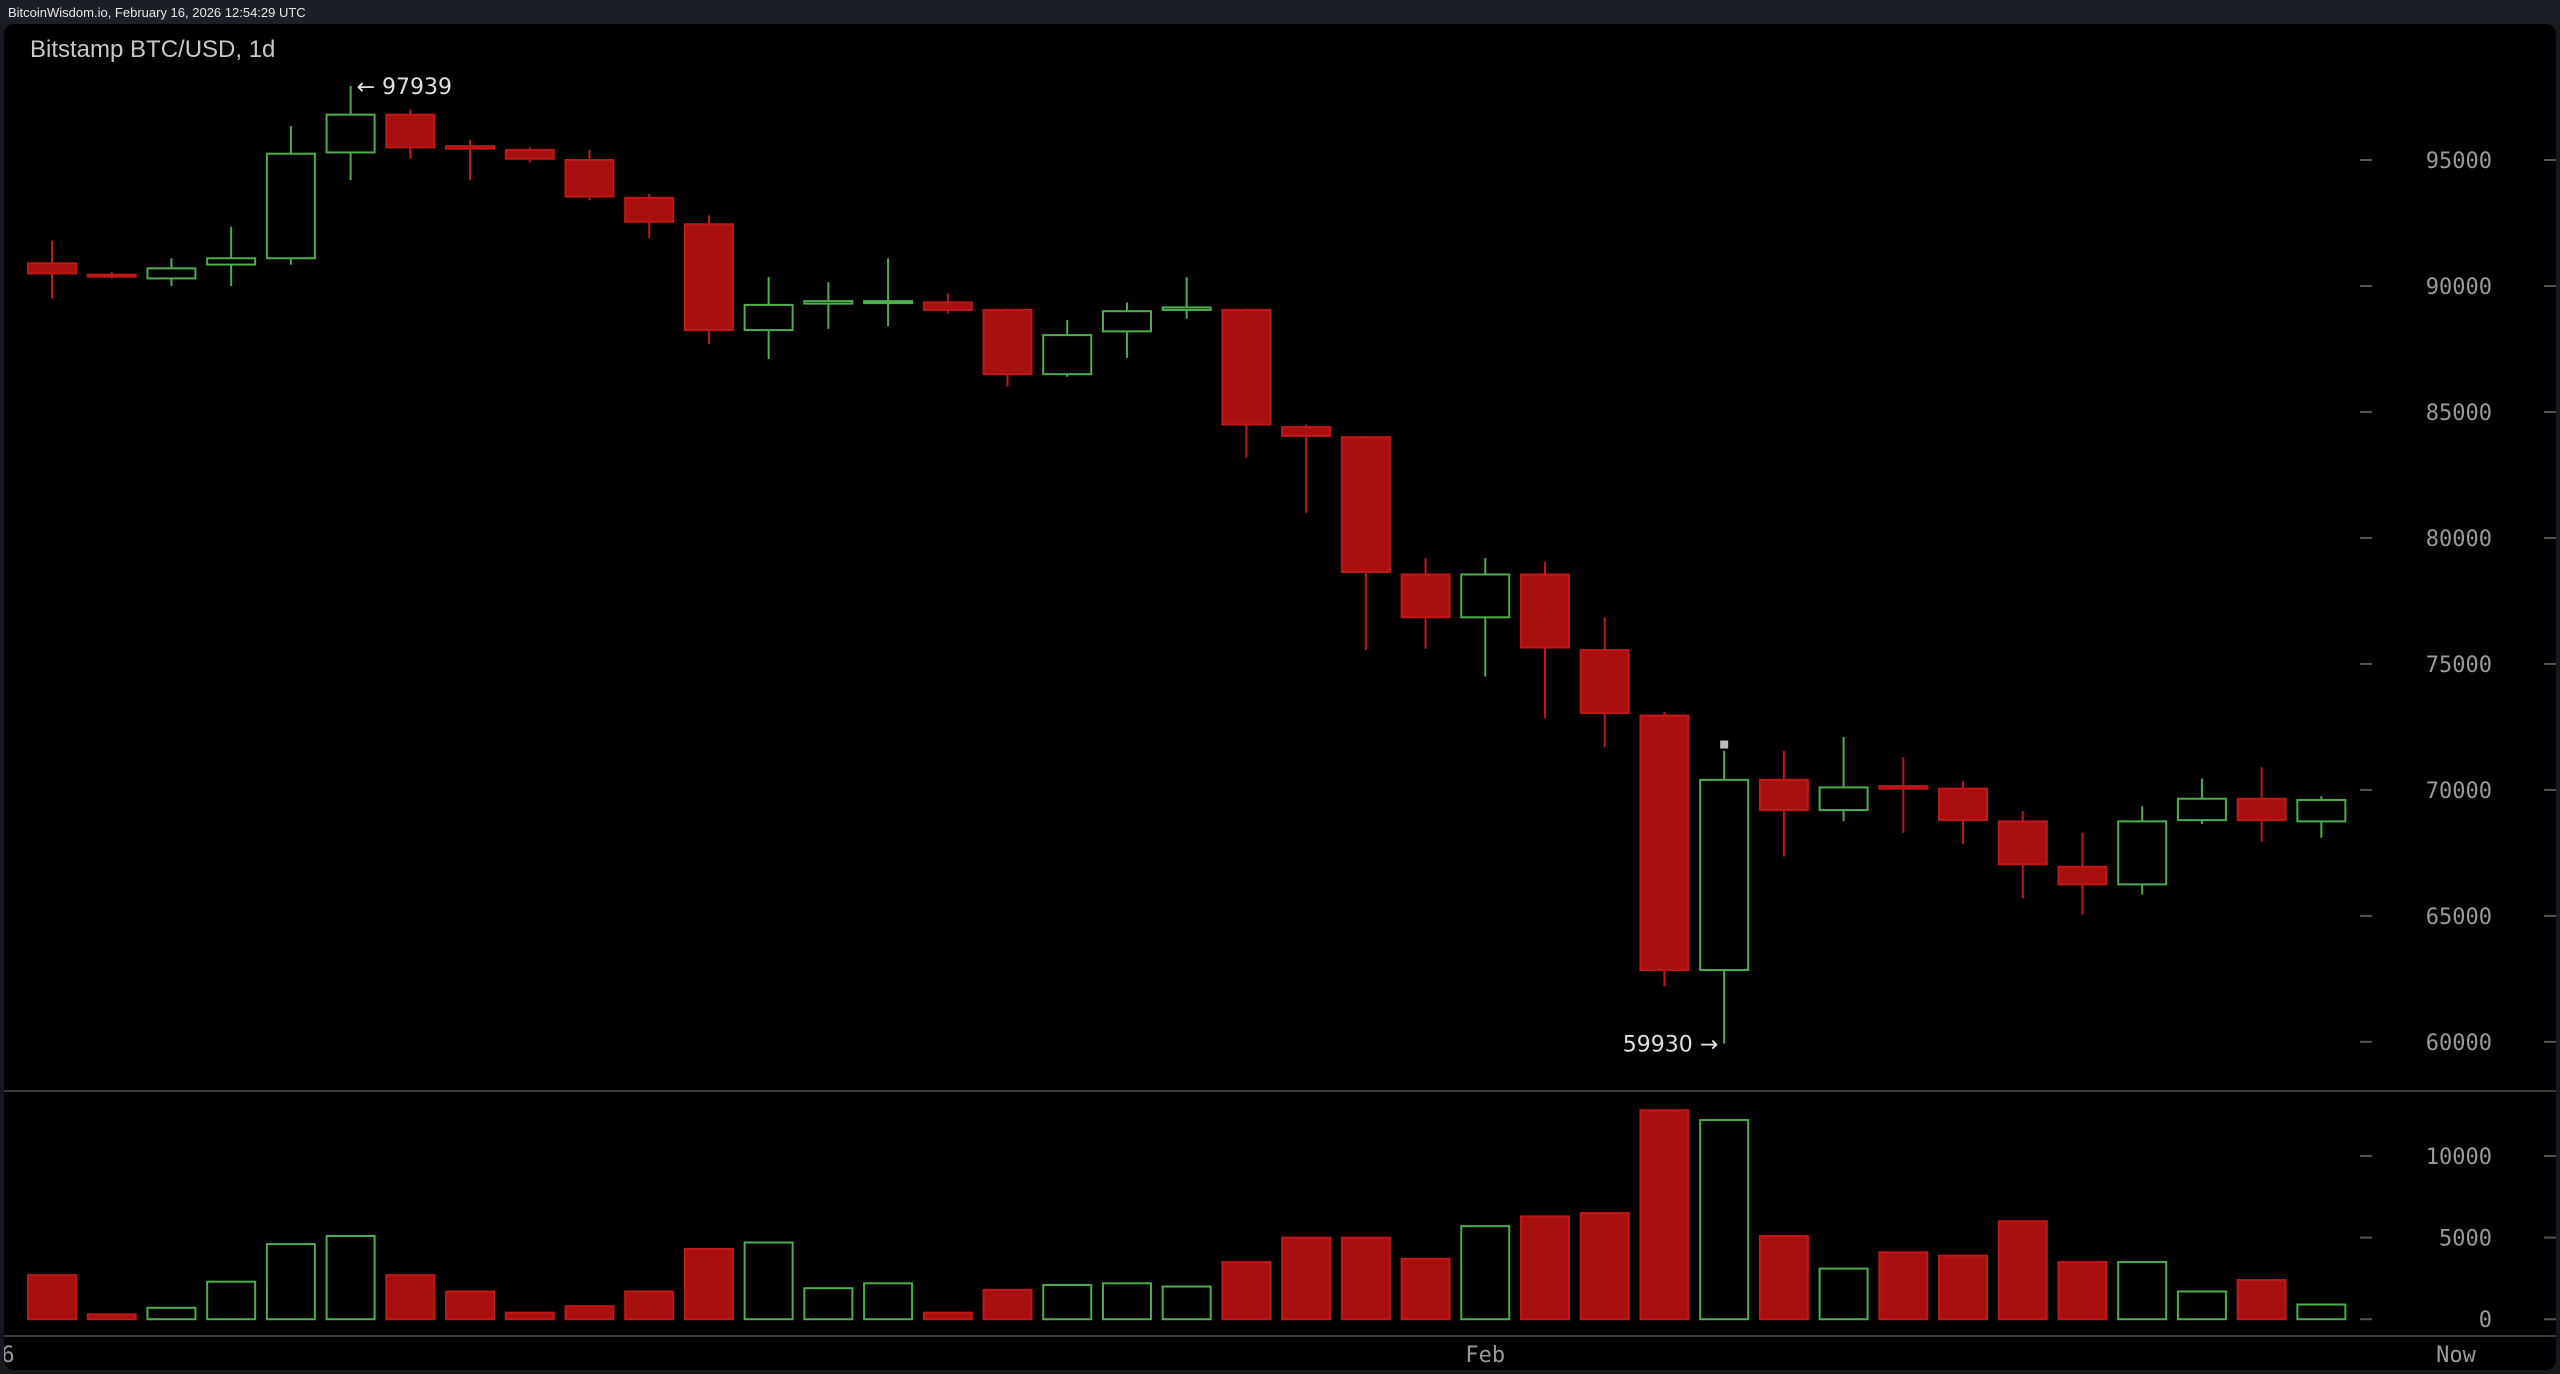 This screenshot has width=2560, height=1374. I want to click on price-tick-label: 90000, so click(2459, 287).